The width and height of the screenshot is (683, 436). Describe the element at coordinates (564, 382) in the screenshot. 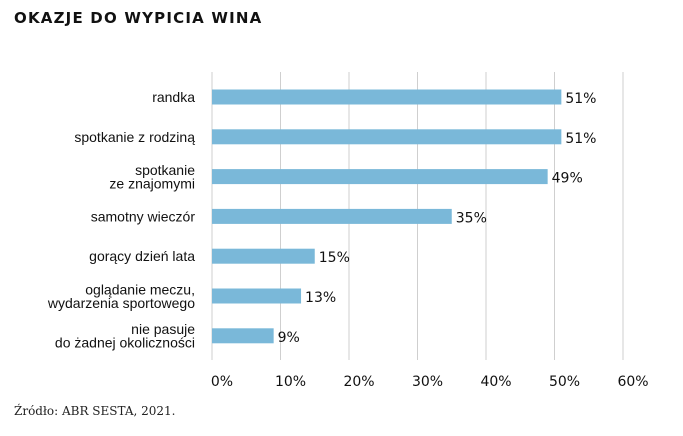

I see `x-tick-label: 50%` at that location.